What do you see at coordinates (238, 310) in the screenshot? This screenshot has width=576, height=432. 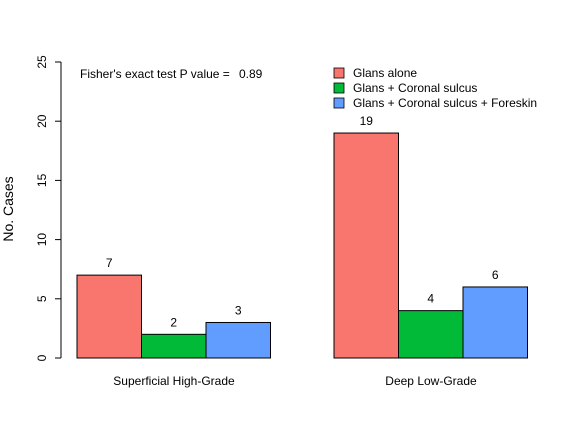 I see `bar-value-label: 3` at bounding box center [238, 310].